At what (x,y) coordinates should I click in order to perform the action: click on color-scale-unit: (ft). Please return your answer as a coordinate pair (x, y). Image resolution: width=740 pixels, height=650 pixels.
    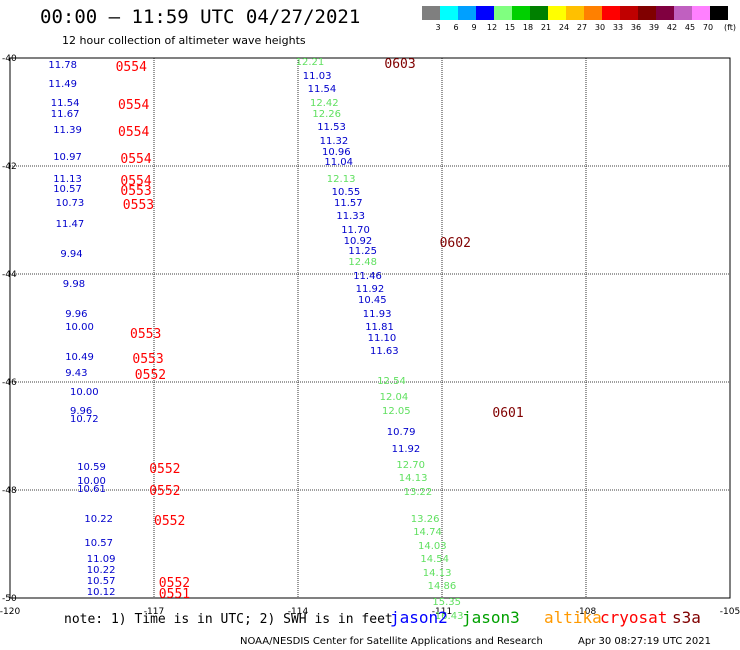
    Looking at the image, I should click on (730, 27).